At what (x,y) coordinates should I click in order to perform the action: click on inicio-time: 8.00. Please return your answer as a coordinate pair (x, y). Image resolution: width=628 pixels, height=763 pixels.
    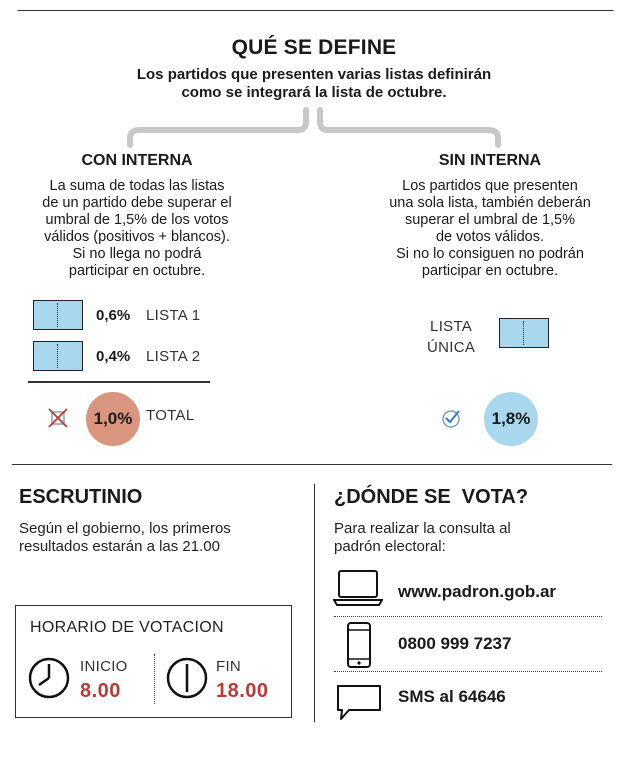
    Looking at the image, I should click on (100, 691).